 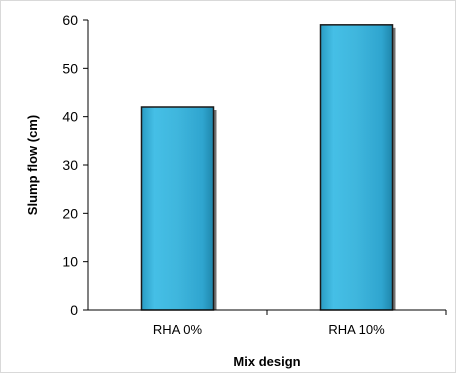 I want to click on y-axis-title: Slump flow (cm), so click(x=32, y=165).